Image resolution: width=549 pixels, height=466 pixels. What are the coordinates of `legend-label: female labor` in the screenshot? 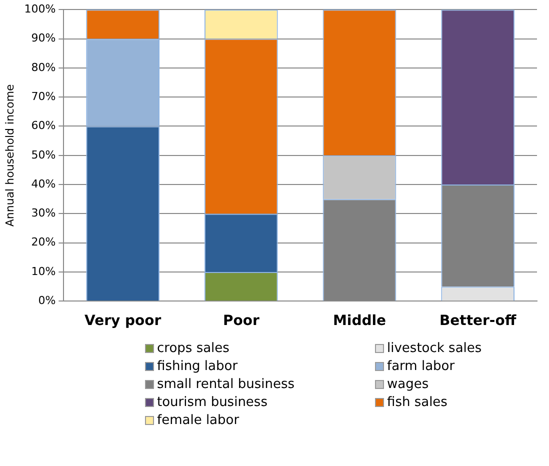 It's located at (198, 420).